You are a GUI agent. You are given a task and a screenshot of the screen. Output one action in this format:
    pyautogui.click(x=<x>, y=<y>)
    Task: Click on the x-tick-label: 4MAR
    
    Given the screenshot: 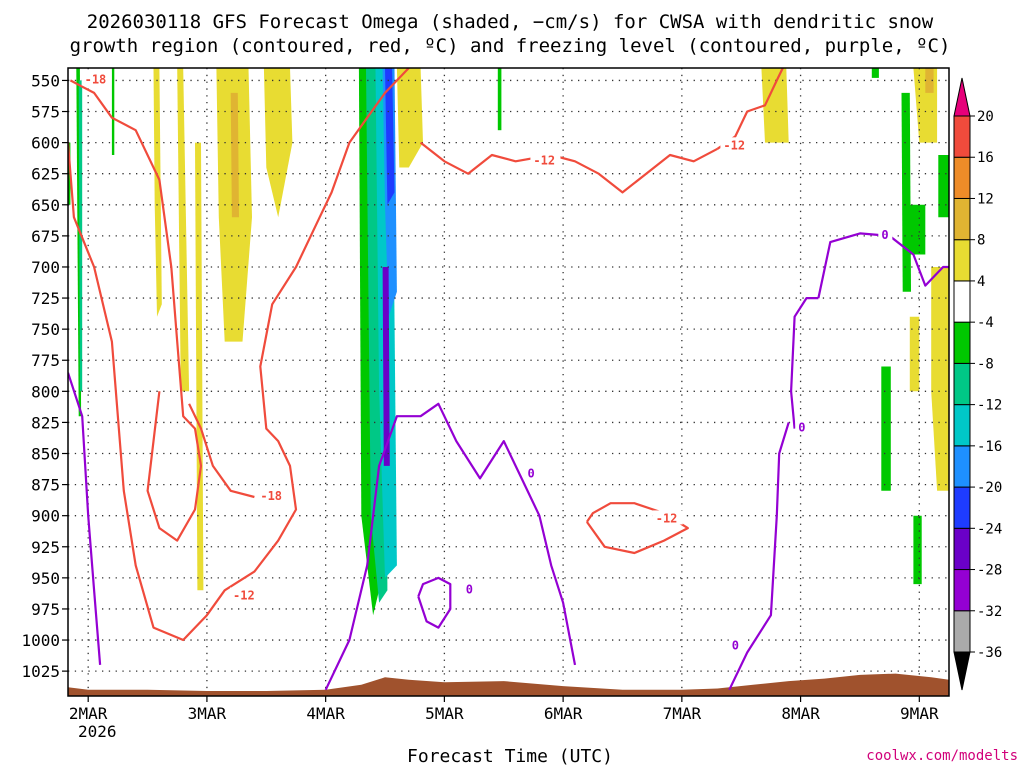 What is the action you would take?
    pyautogui.click(x=325, y=713)
    